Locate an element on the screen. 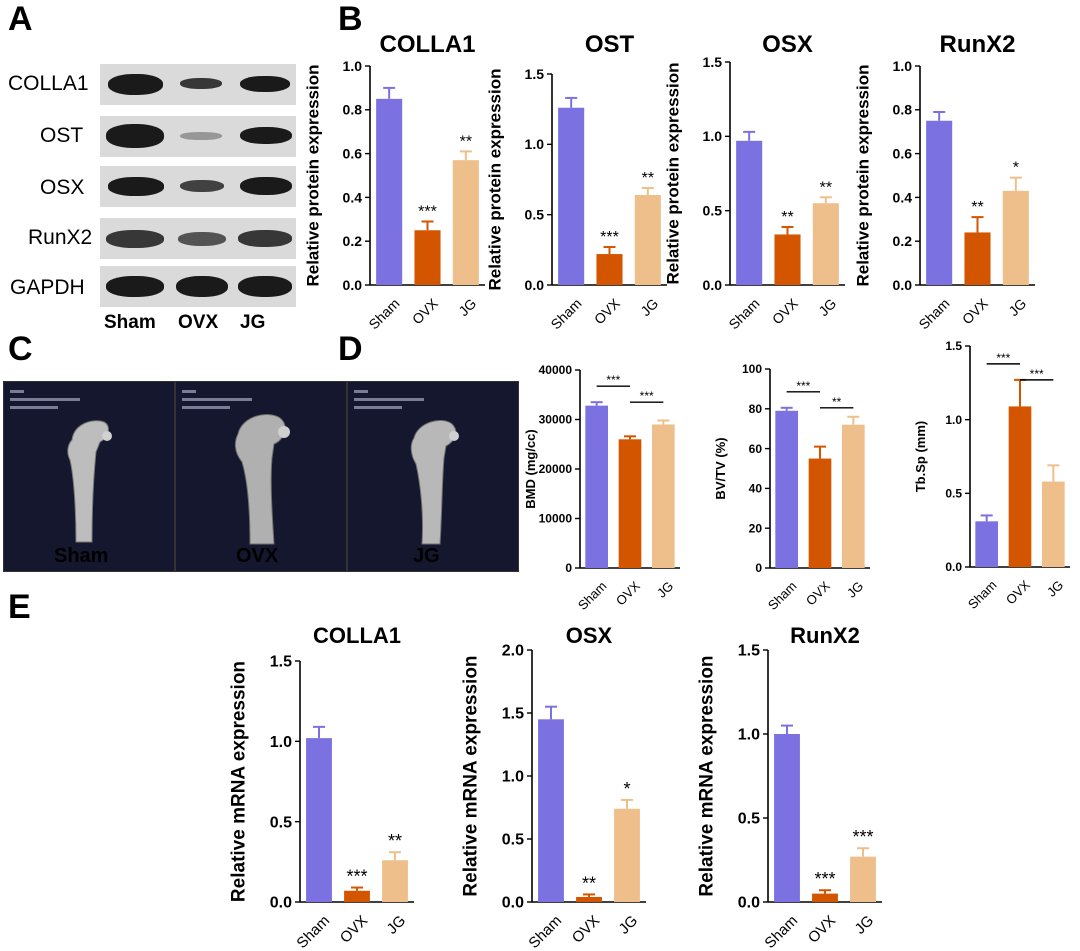 The image size is (1080, 951). chart3-sig-2: * is located at coordinates (1016, 168).